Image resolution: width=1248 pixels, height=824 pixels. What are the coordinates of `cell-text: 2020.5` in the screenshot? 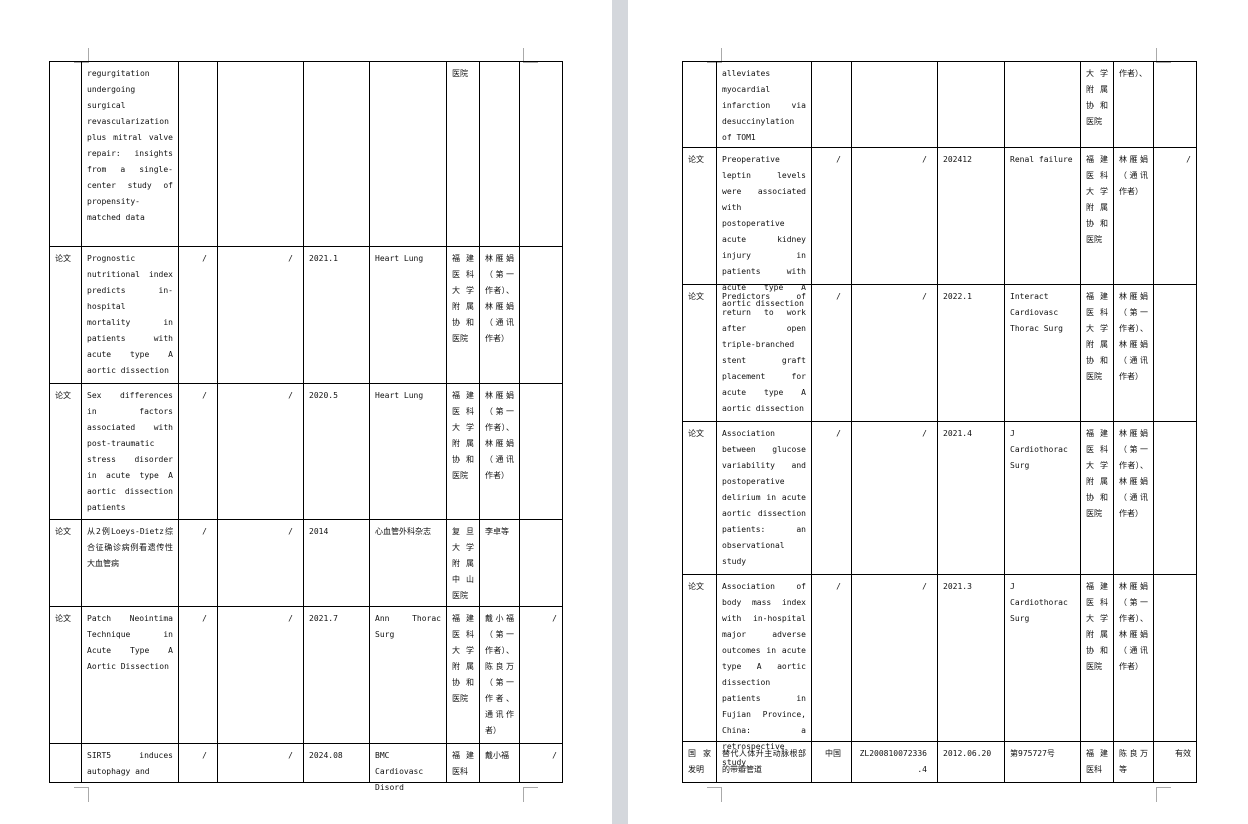 It's located at (323, 395).